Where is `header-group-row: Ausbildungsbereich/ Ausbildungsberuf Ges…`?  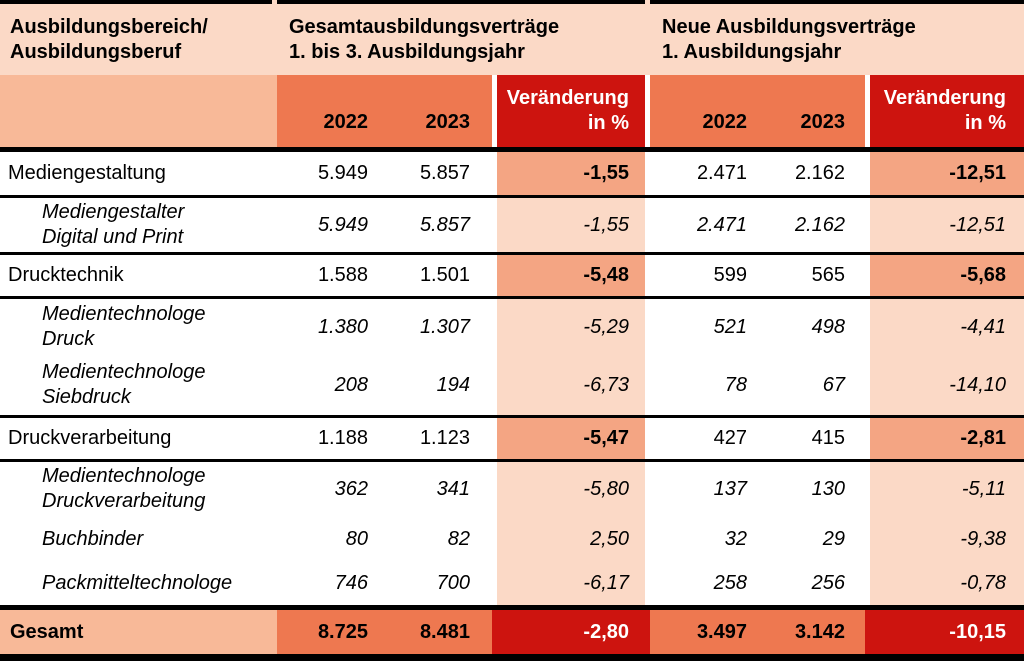
header-group-row: Ausbildungsbereich/ Ausbildungsberuf Ges… is located at coordinates (512, 37).